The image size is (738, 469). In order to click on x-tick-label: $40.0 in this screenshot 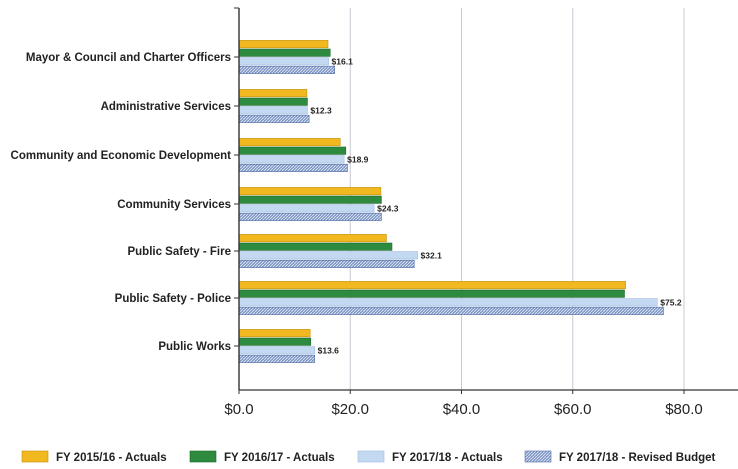, I will do `click(462, 409)`.